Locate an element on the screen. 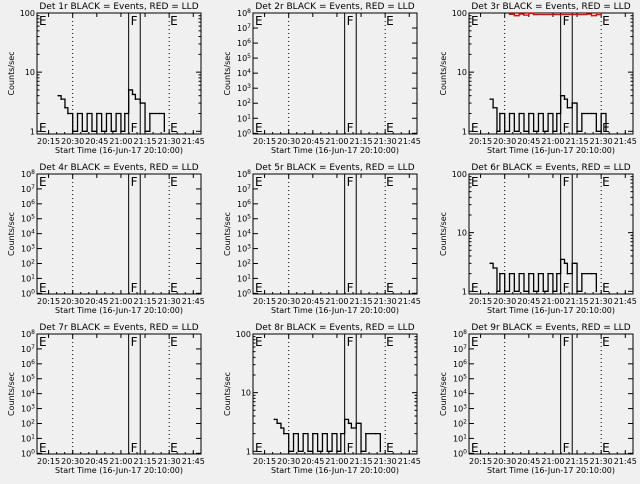 This screenshot has width=640, height=484. panel-title: Det 4r BLACK = Events, RED = LLD is located at coordinates (118, 168).